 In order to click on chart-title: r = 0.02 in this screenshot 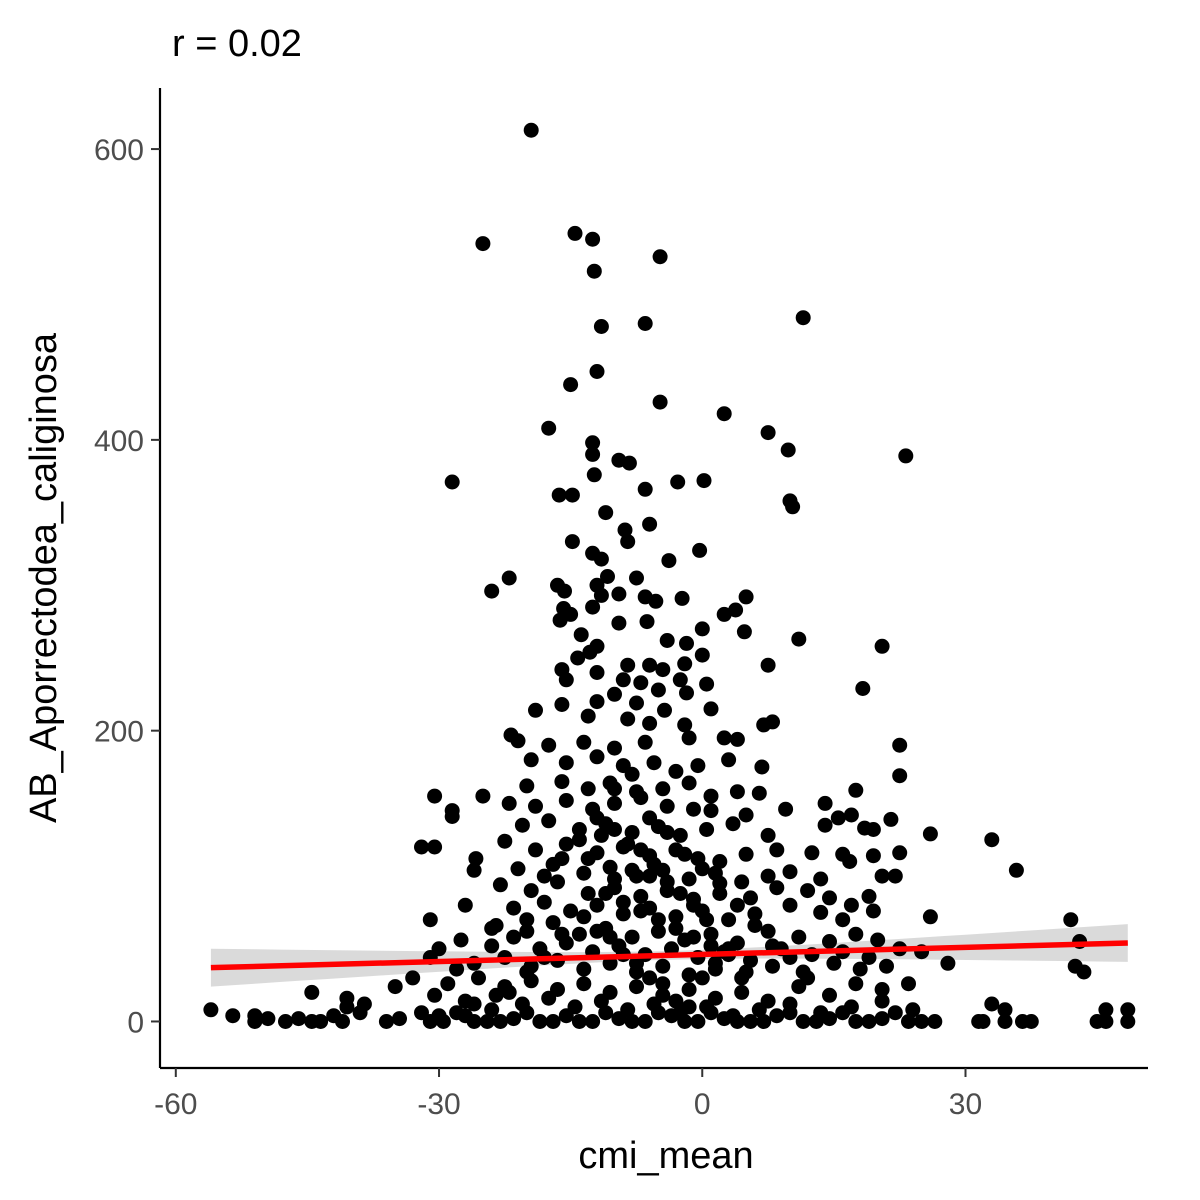, I will do `click(237, 44)`.